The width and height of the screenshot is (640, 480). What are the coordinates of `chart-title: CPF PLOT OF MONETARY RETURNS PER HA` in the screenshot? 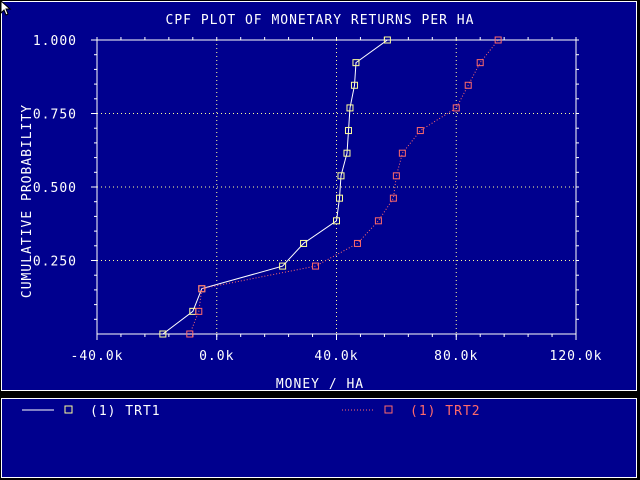 It's located at (320, 20).